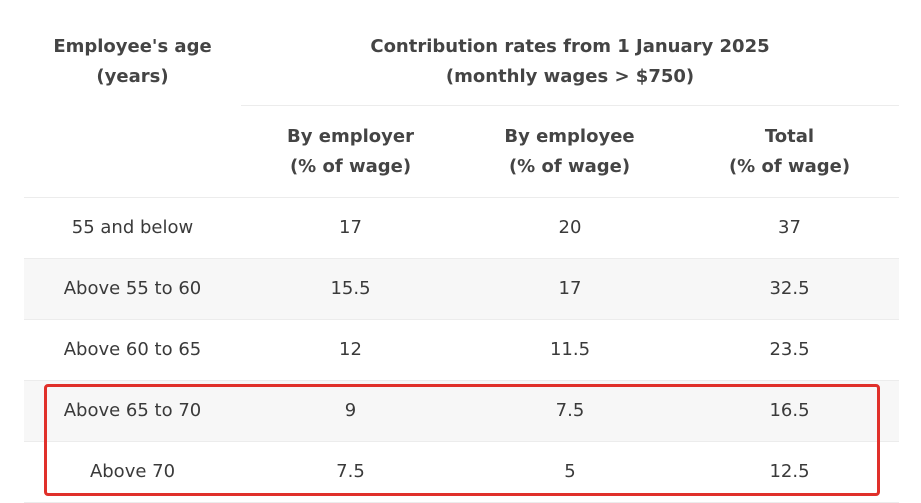  Describe the element at coordinates (132, 76) in the screenshot. I see `age-header-line2: (years)` at that location.